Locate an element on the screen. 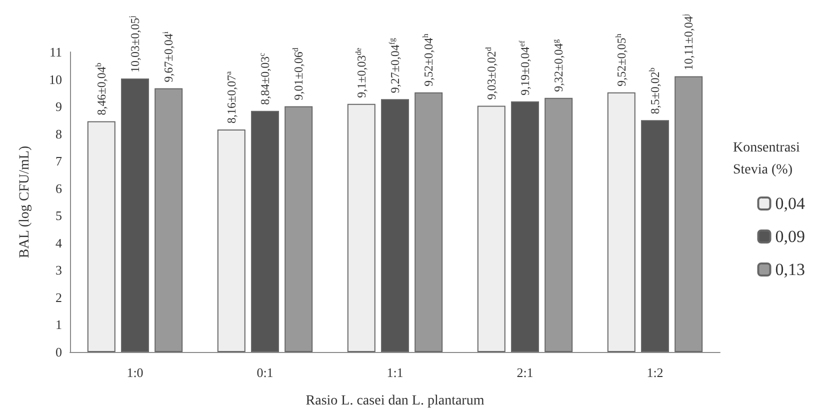 This screenshot has height=414, width=820. data-label: 9,27±0,04fg is located at coordinates (395, 66).